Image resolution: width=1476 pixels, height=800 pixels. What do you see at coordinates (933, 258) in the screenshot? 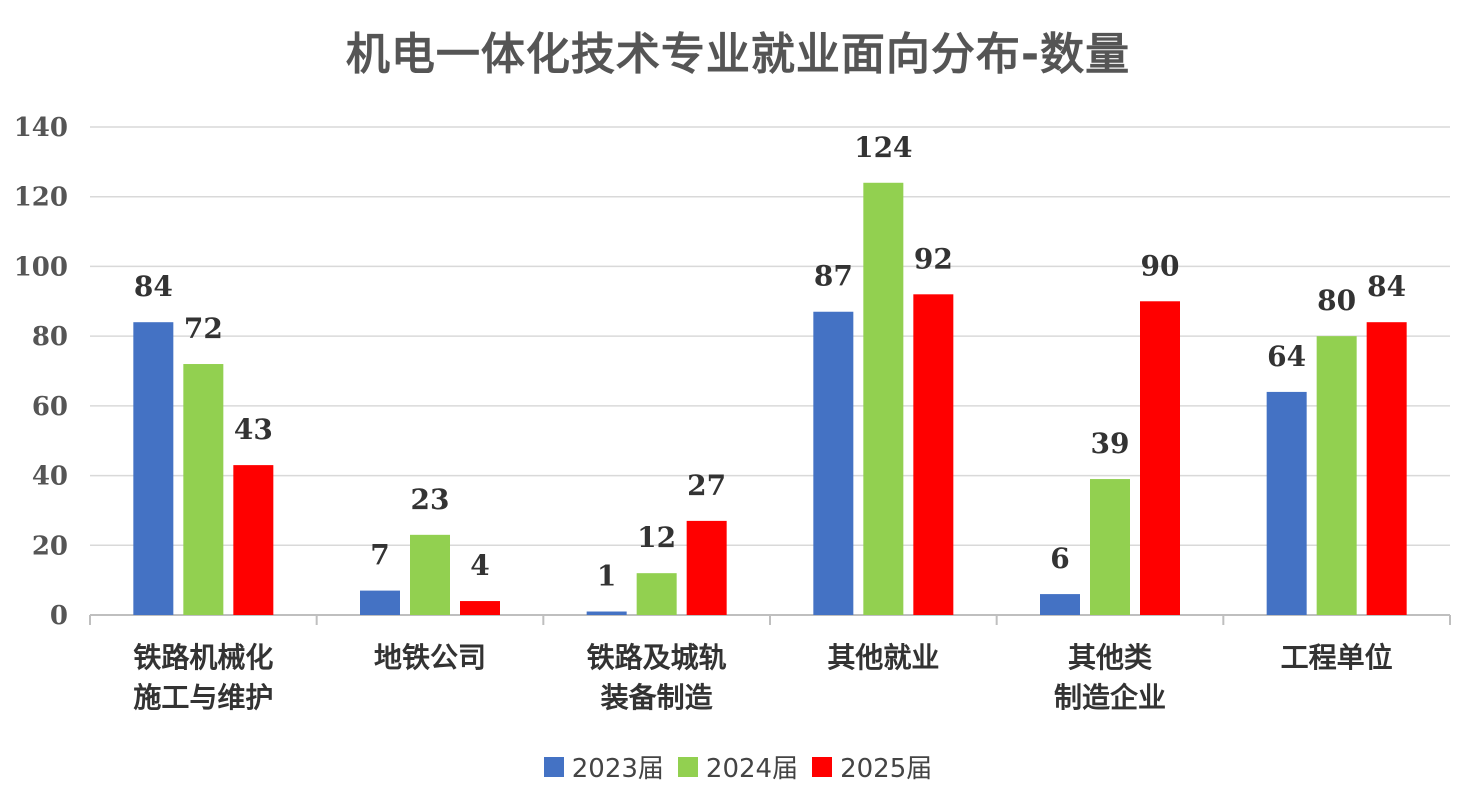
I see `data-label: 92` at bounding box center [933, 258].